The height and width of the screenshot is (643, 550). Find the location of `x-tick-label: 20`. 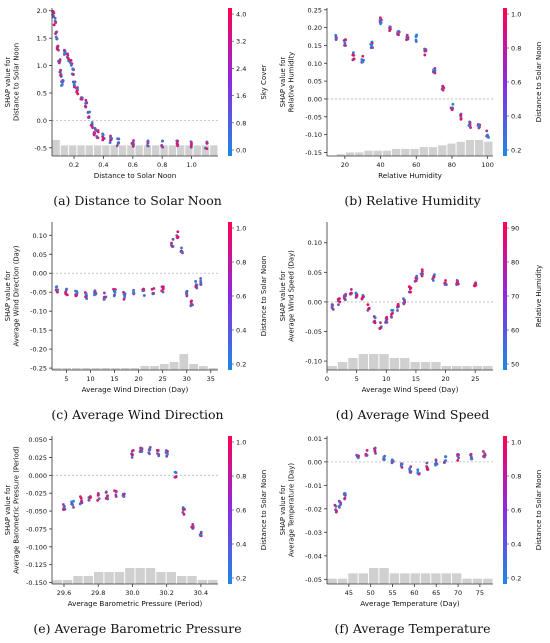

x-tick-label: 20 is located at coordinates (445, 379).